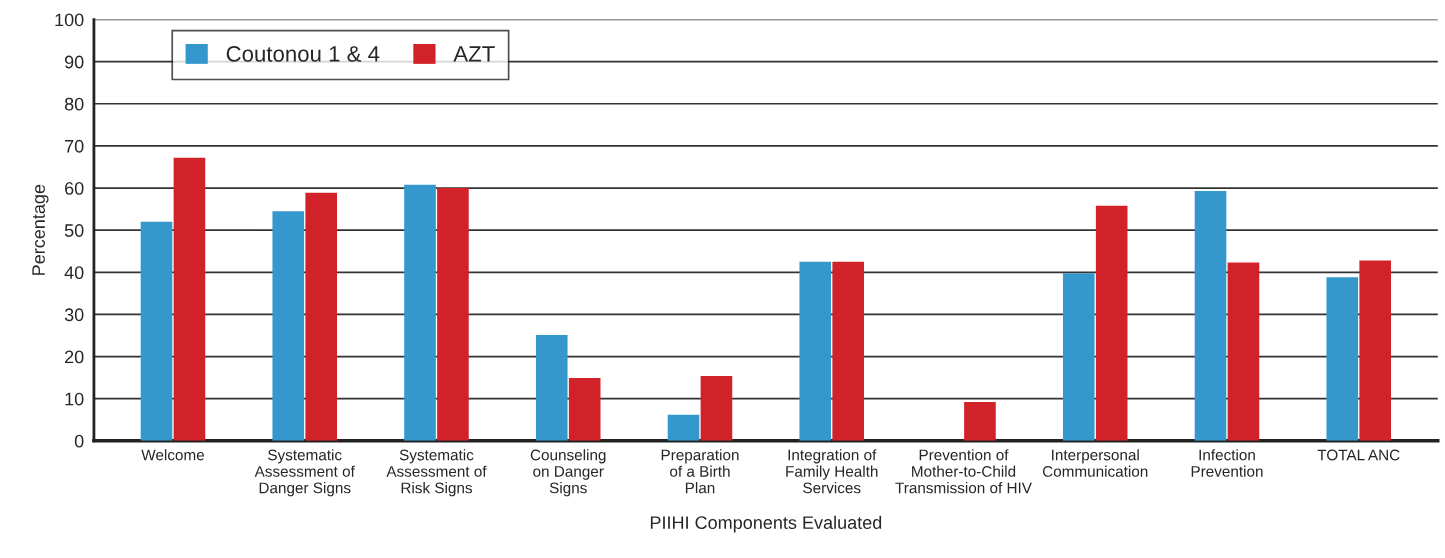 The image size is (1445, 558). I want to click on x-tick-label: Preparation of a Birth Plan, so click(700, 471).